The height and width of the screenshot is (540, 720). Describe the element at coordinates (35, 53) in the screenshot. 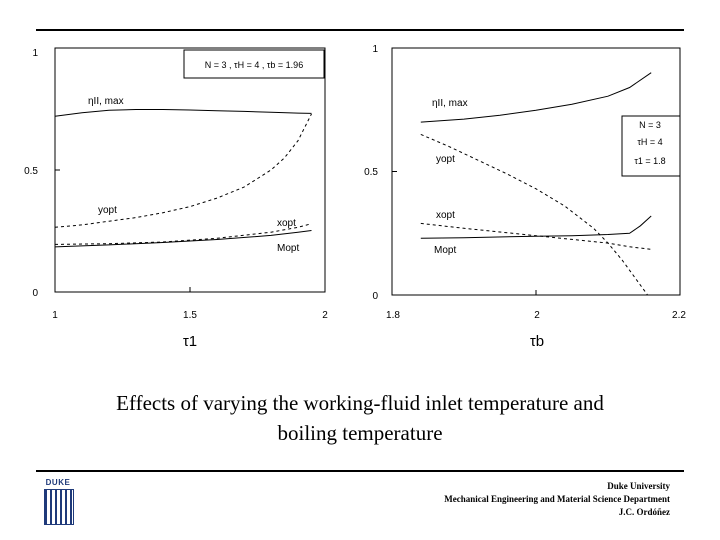

I see `chart1-ytick-1: 1` at that location.